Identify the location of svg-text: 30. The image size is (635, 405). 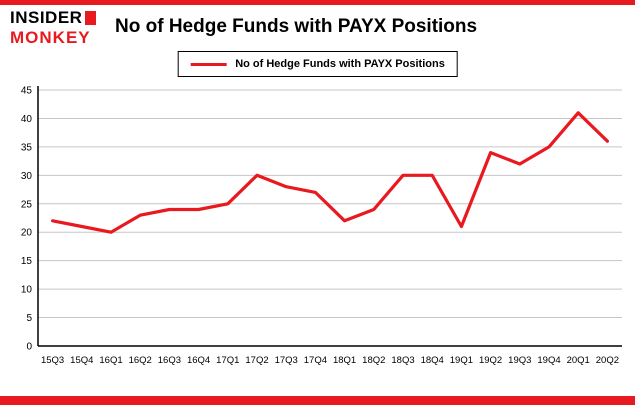
(27, 176).